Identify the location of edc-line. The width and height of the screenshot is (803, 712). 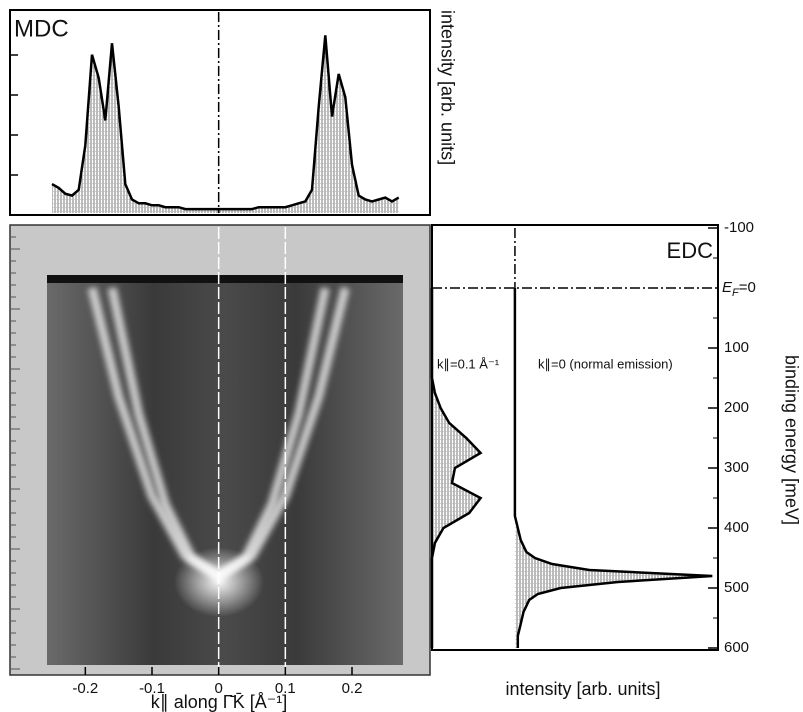
(613, 468).